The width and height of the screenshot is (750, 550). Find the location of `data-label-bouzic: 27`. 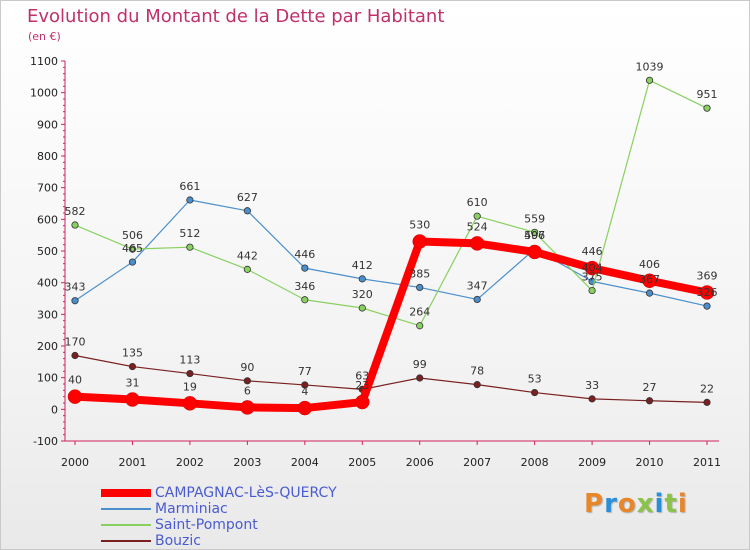

data-label-bouzic: 27 is located at coordinates (650, 387).